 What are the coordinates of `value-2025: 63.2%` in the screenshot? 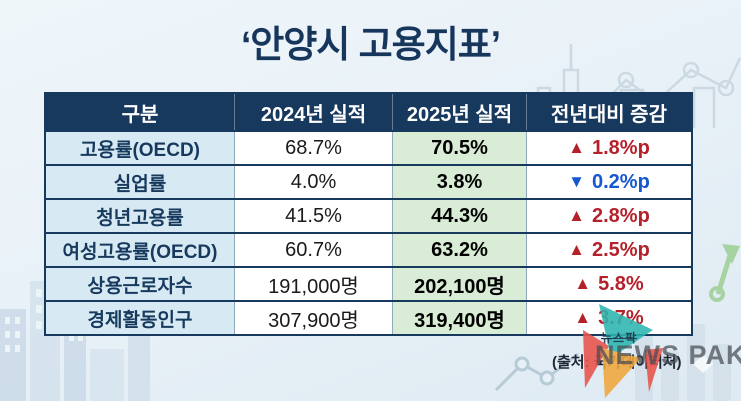 It's located at (460, 250).